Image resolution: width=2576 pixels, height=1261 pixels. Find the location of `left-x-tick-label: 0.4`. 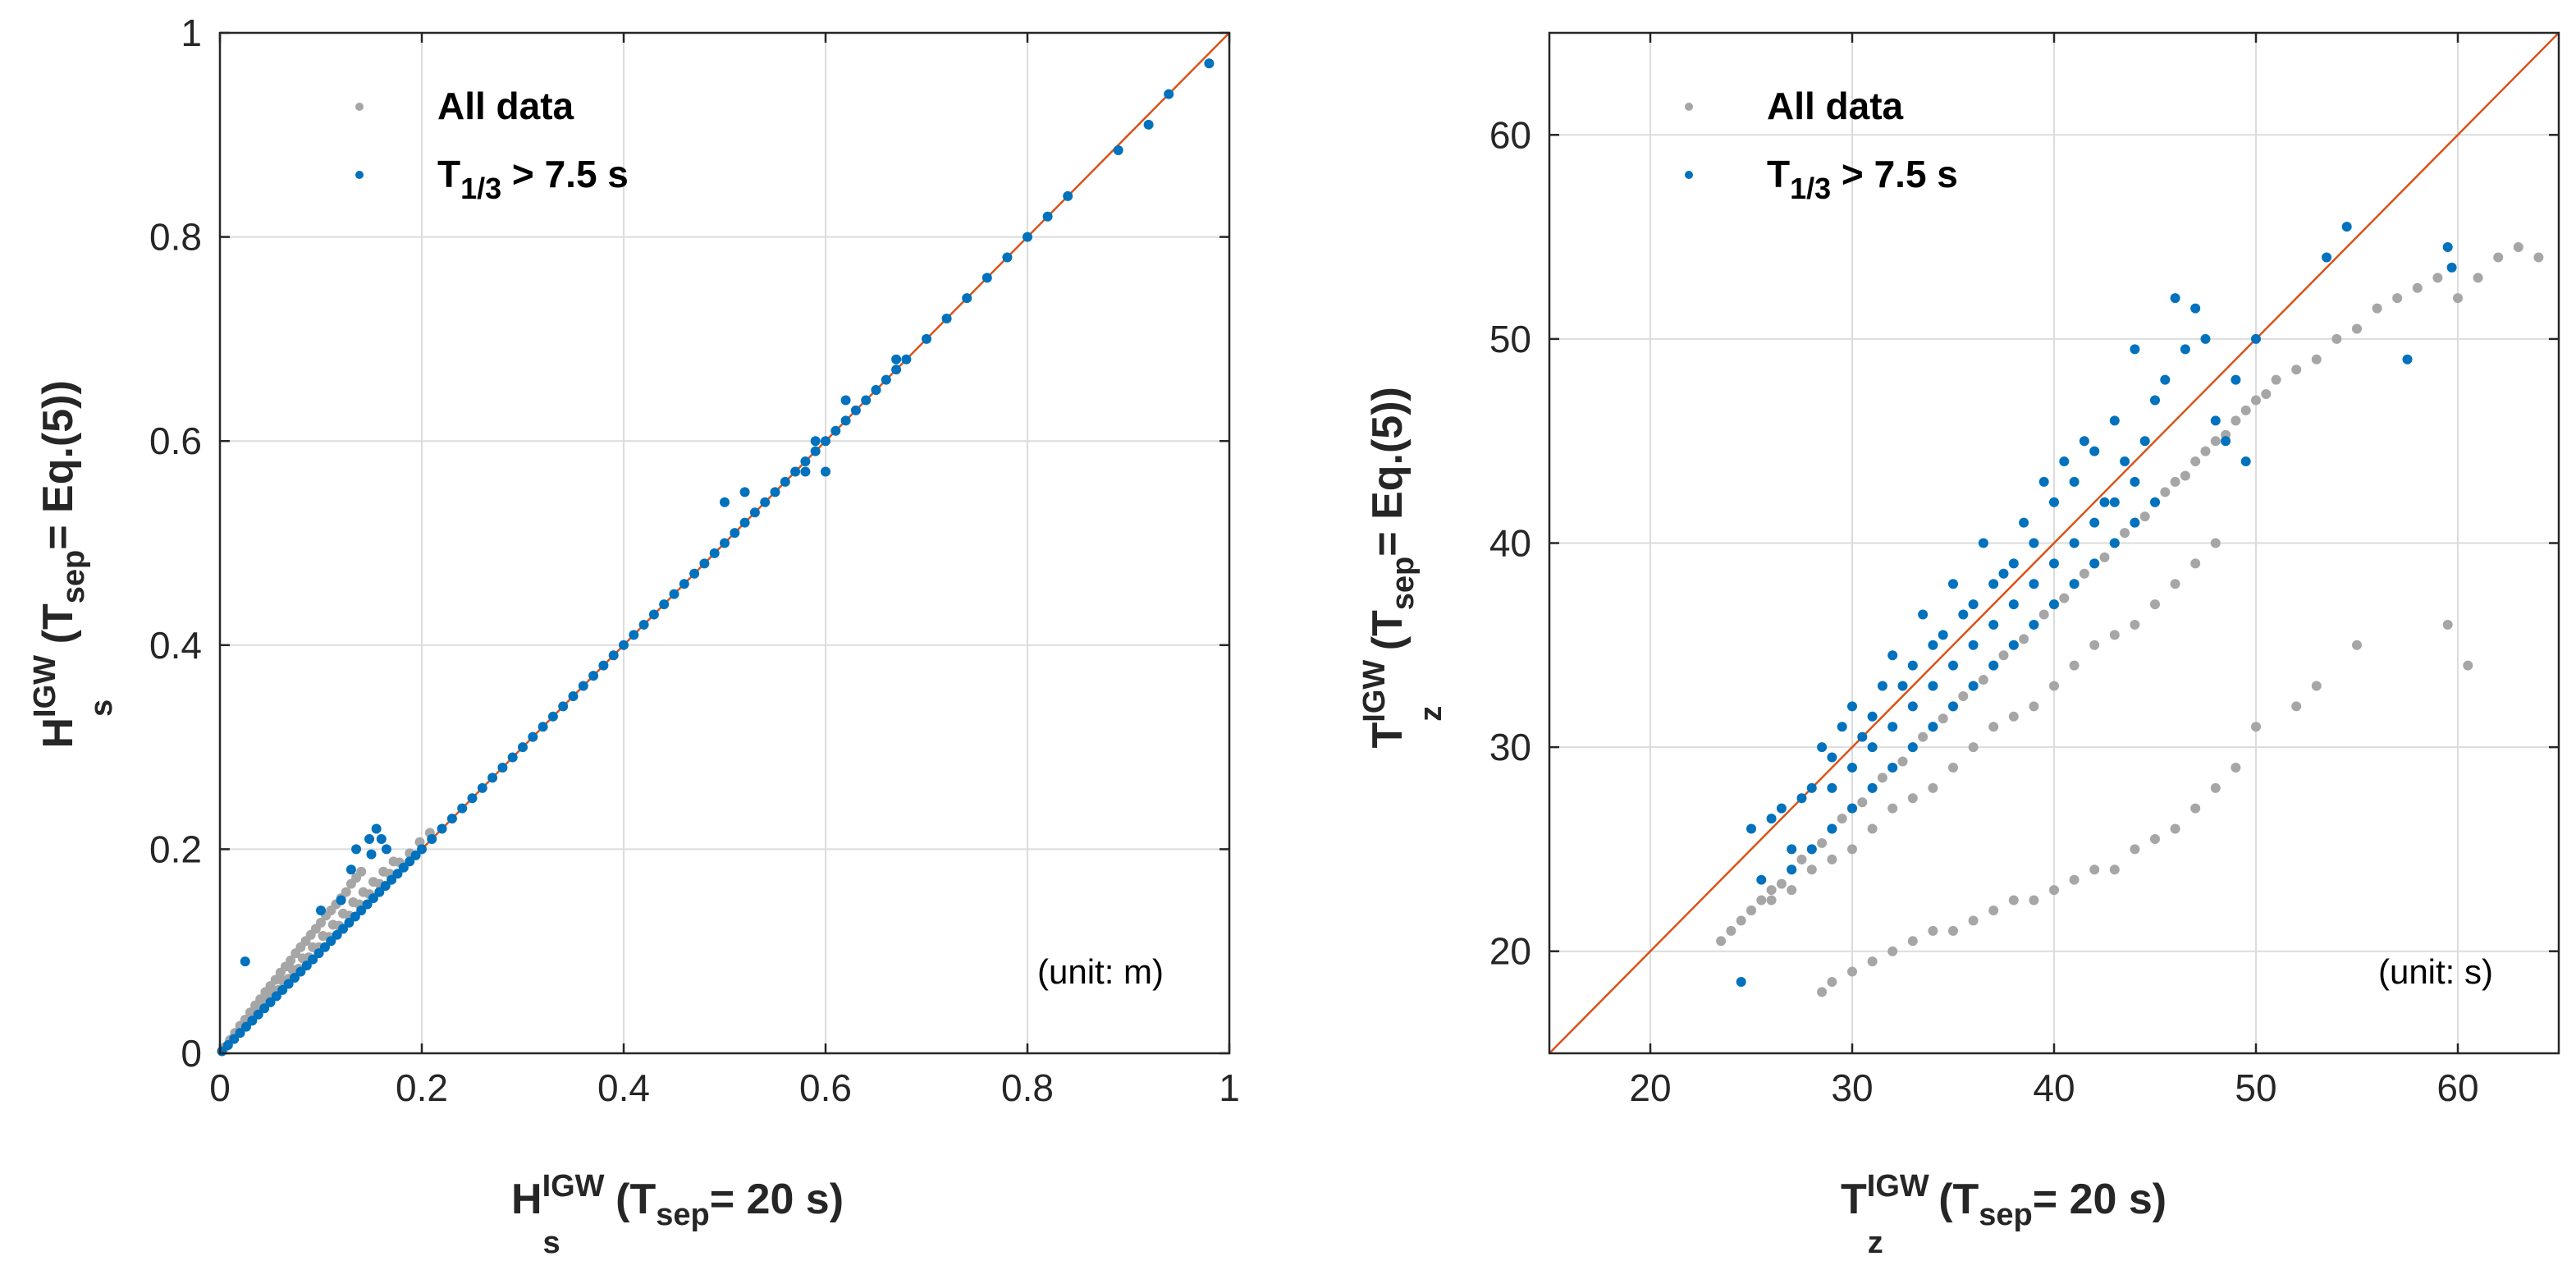

left-x-tick-label: 0.4 is located at coordinates (623, 1087).